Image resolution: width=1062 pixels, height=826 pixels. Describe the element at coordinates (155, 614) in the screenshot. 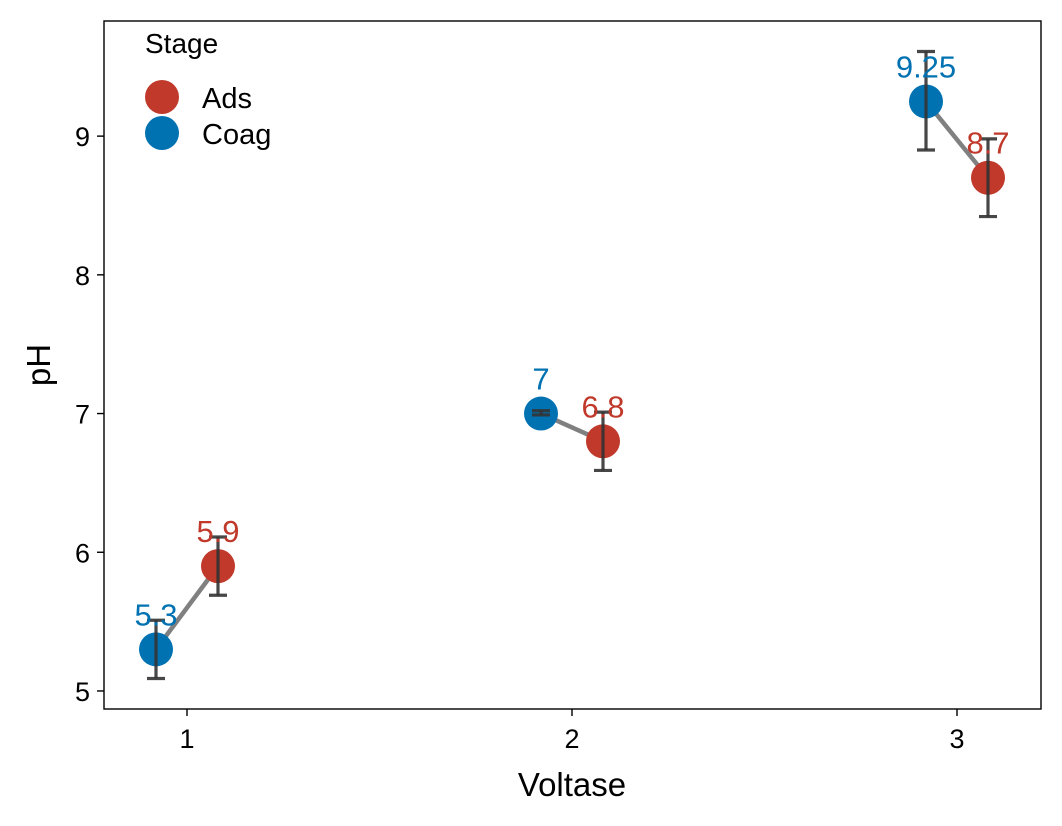

I see `data-label-coag: 5.3` at that location.